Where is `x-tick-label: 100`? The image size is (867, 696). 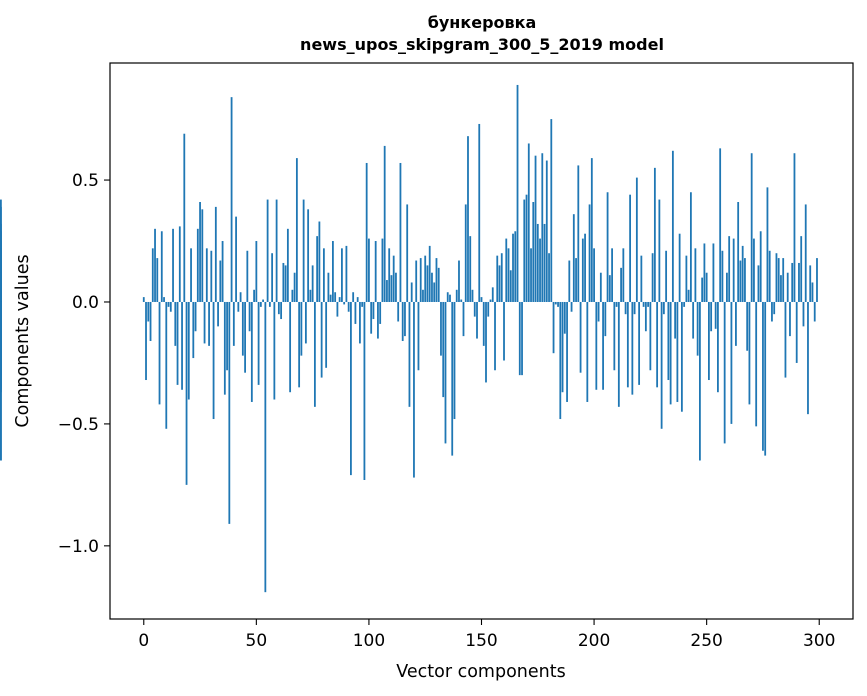 x-tick-label: 100 is located at coordinates (369, 641).